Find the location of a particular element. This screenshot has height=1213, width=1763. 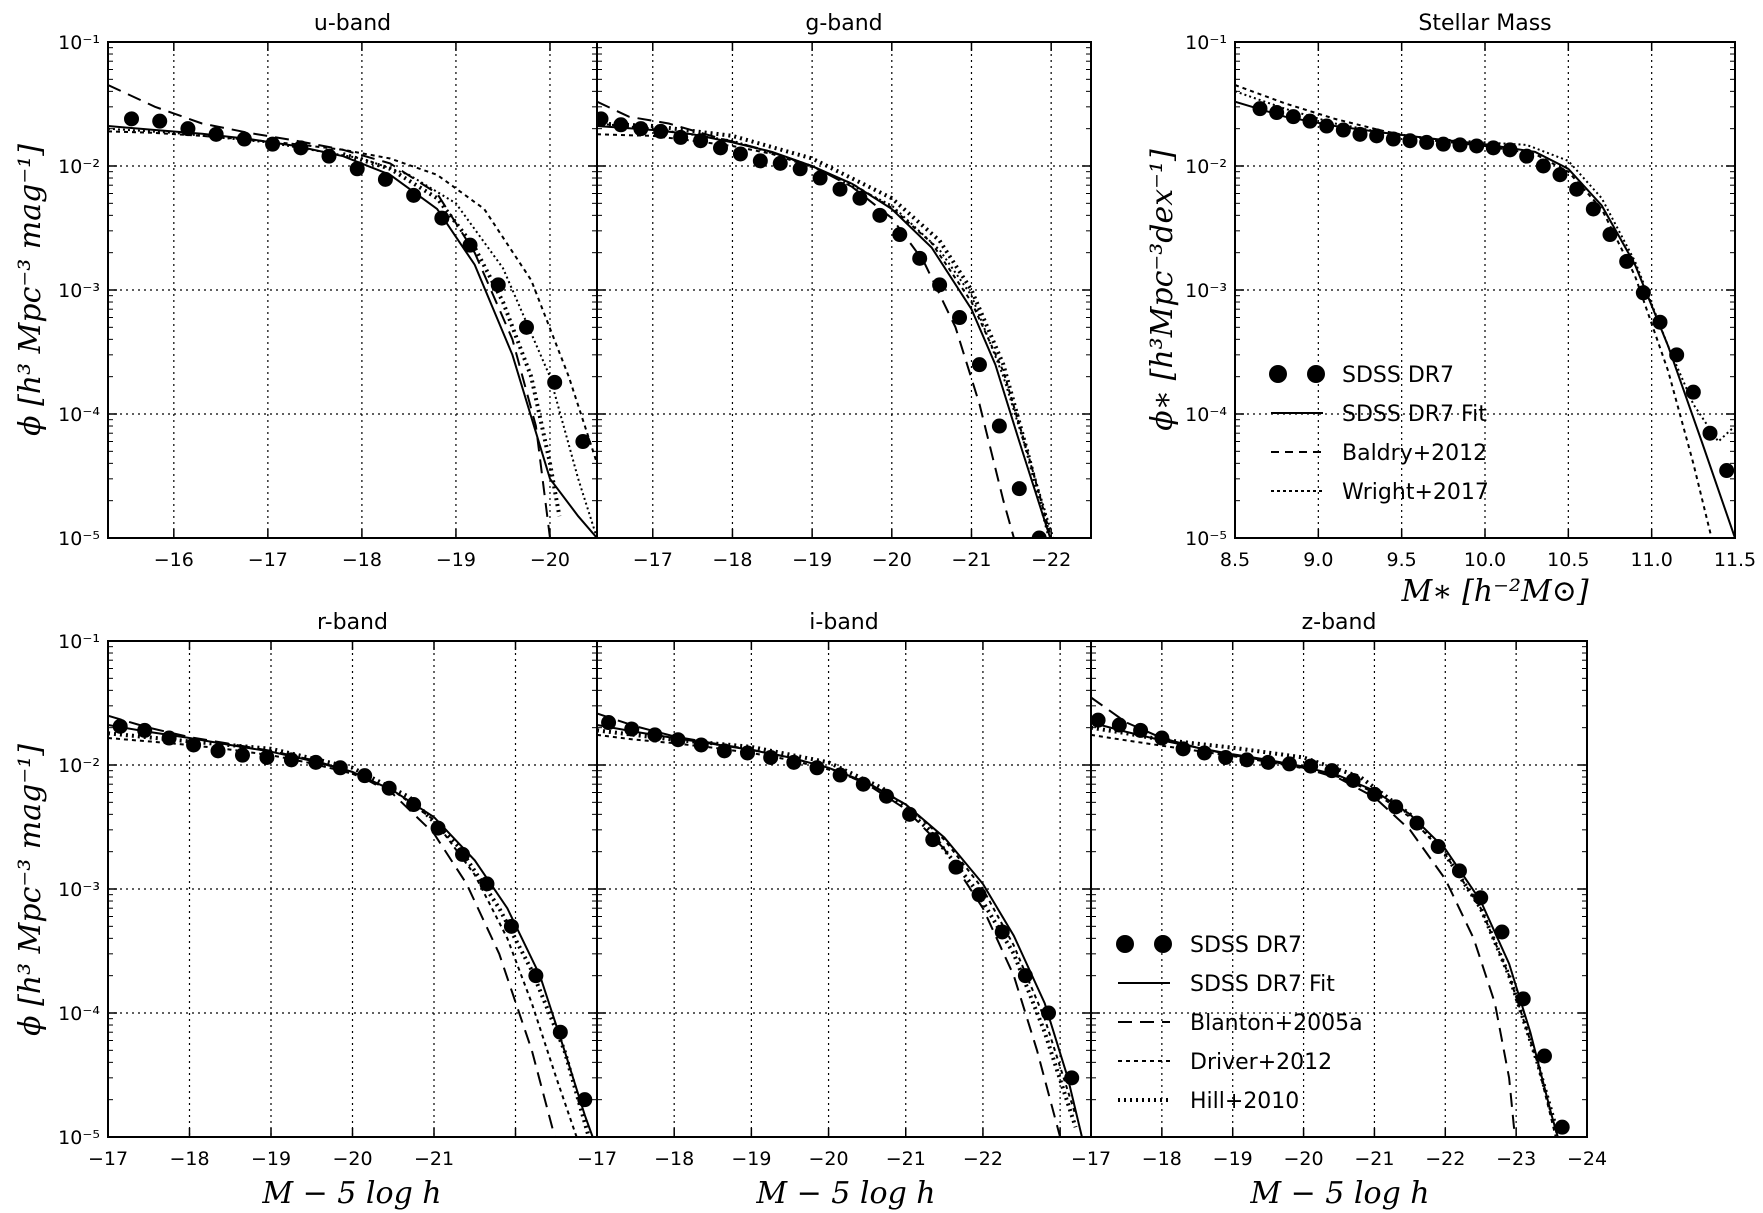

series-g-hill-2010 is located at coordinates (824, 329).